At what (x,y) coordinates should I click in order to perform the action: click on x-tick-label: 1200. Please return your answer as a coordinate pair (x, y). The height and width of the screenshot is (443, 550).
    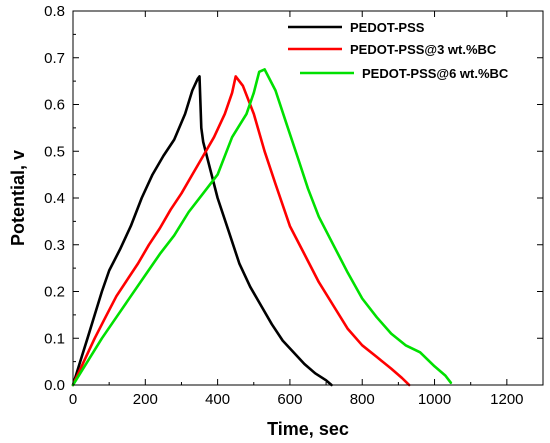
    Looking at the image, I should click on (506, 399).